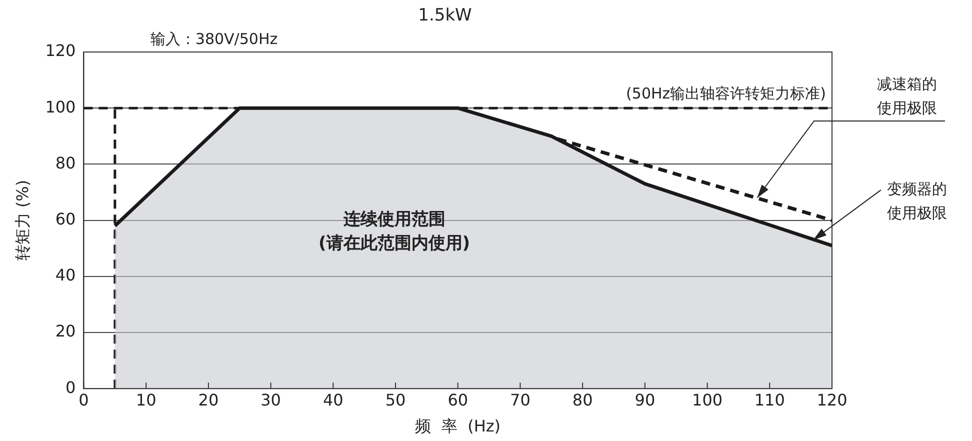 Image resolution: width=972 pixels, height=441 pixels. Describe the element at coordinates (214, 39) in the screenshot. I see `chart-subtitle: 输入：380V/50Hz` at that location.